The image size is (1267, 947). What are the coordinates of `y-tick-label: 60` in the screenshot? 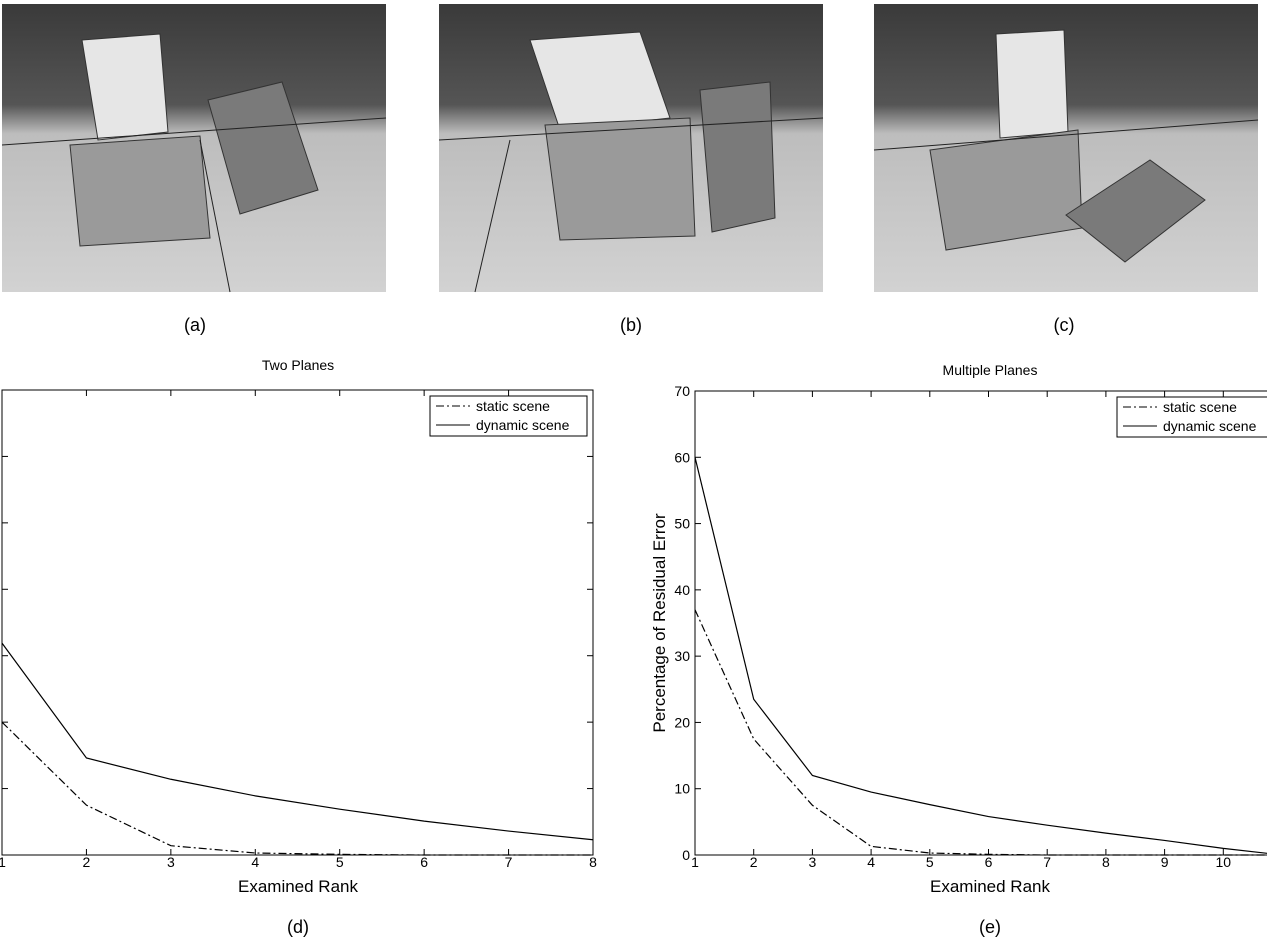 It's located at (682, 457).